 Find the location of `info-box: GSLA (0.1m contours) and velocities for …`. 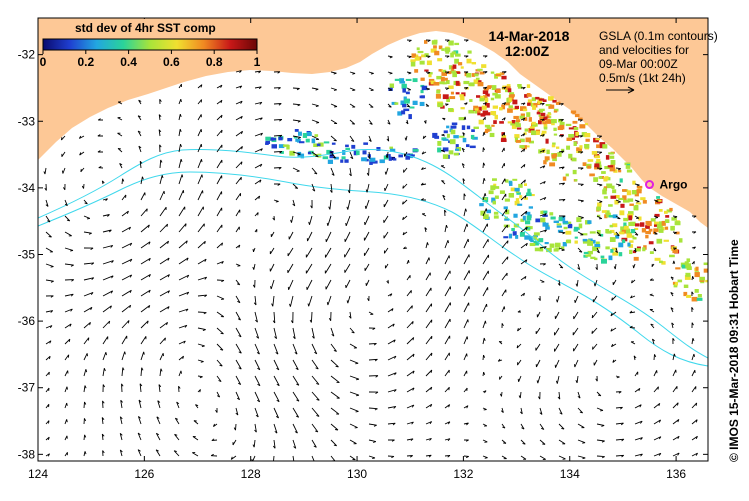

info-box: GSLA (0.1m contours) and velocities for … is located at coordinates (658, 61).